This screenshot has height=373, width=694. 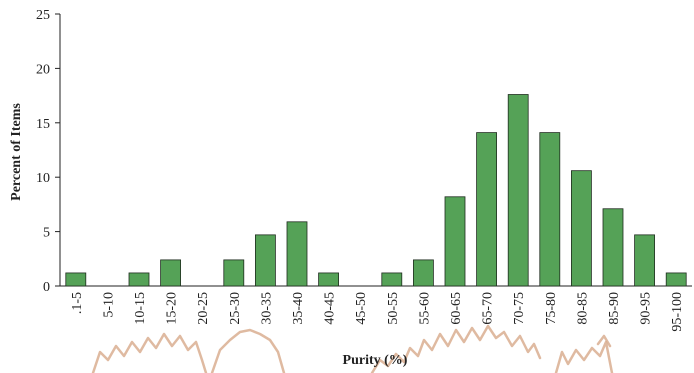 What do you see at coordinates (646, 308) in the screenshot?
I see `x-tick-label: 90-95` at bounding box center [646, 308].